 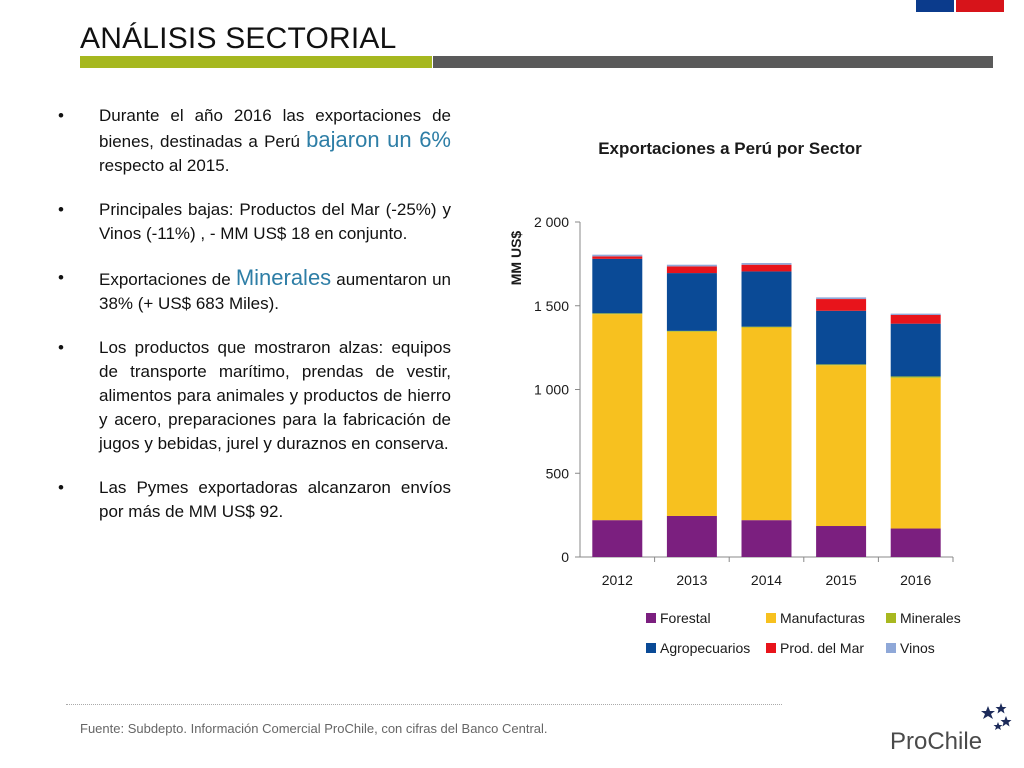 I want to click on y-tick-label: 1 500, so click(x=551, y=306).